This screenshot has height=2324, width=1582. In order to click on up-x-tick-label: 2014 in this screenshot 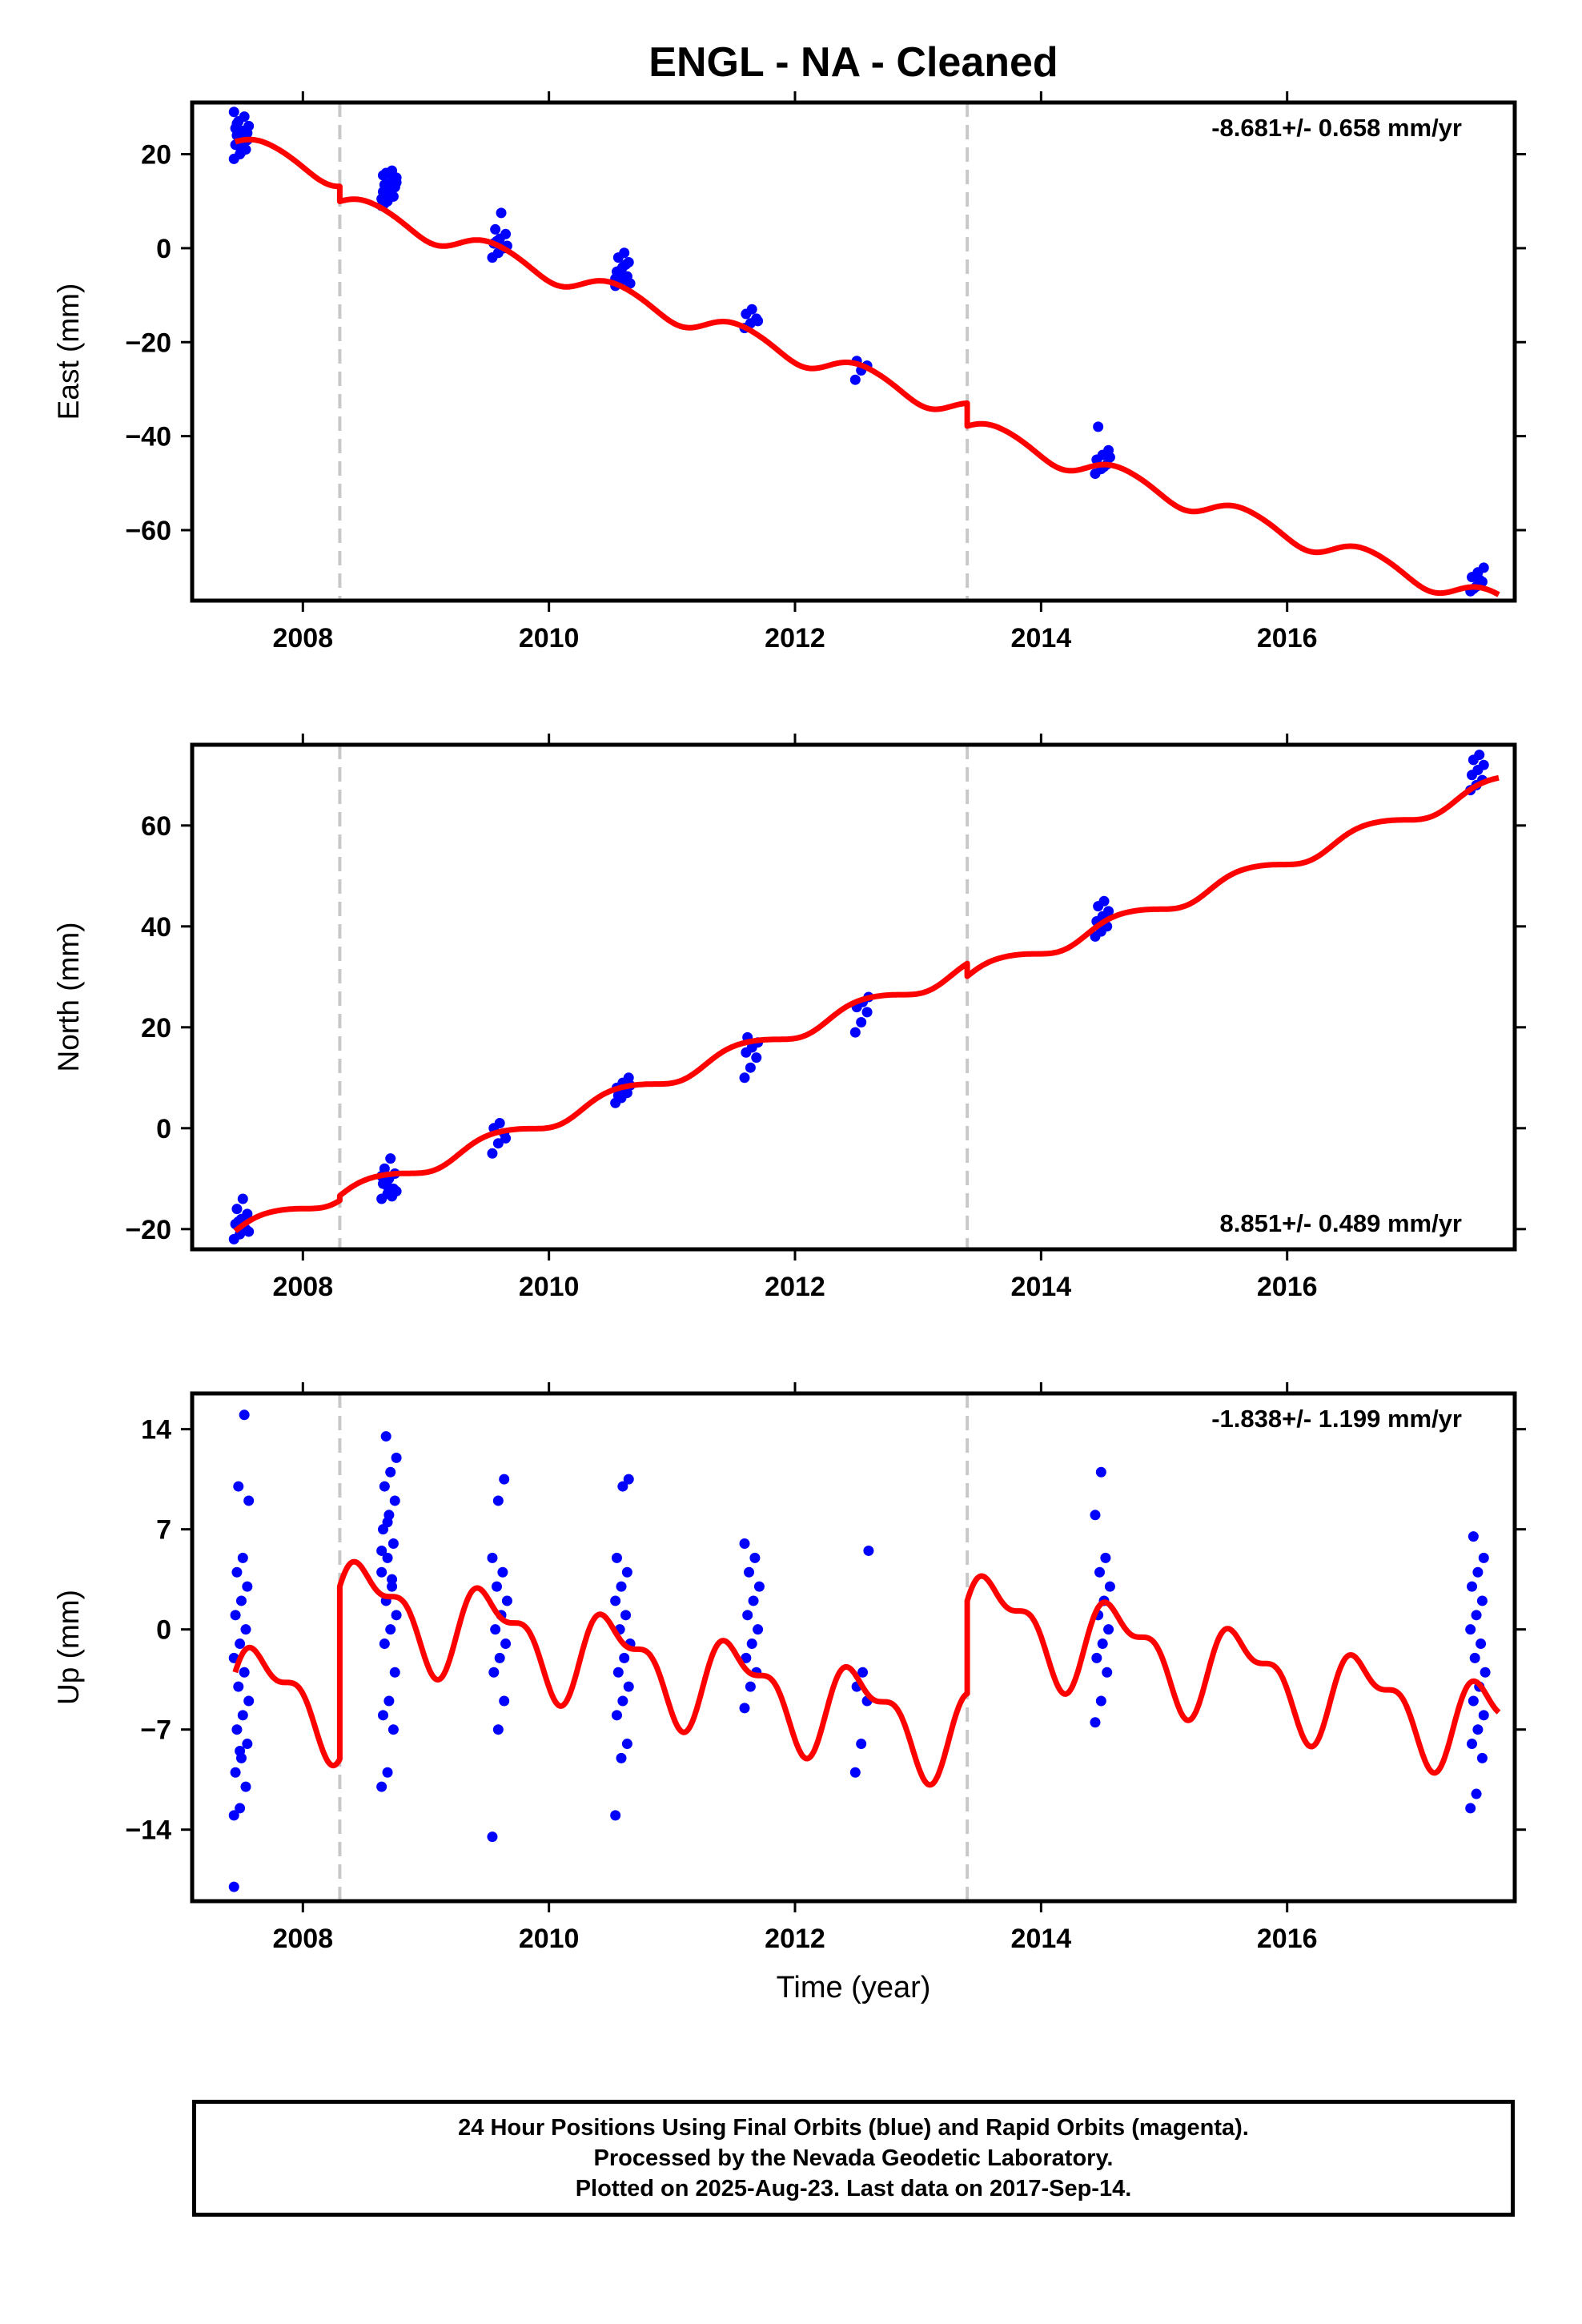, I will do `click(1041, 1939)`.